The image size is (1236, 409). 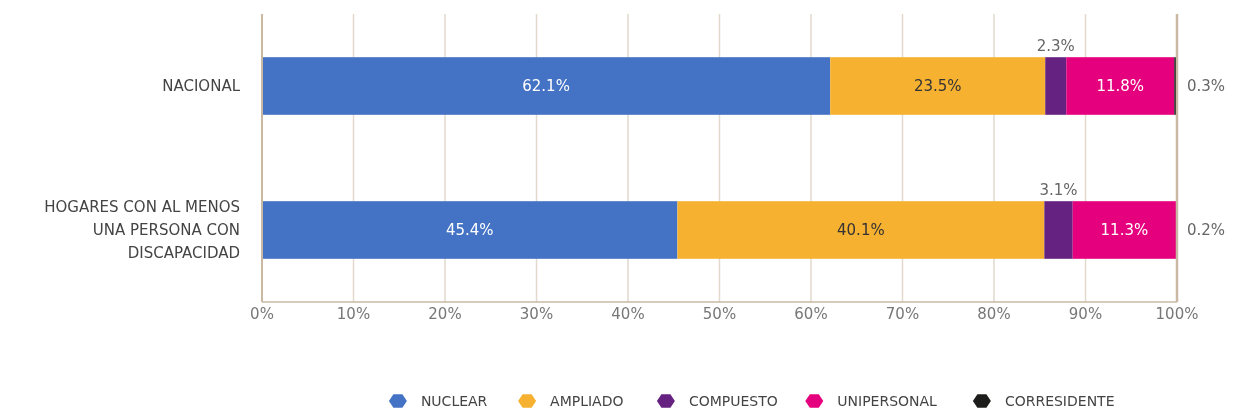 What do you see at coordinates (628, 314) in the screenshot?
I see `x-tick-label: 40%` at bounding box center [628, 314].